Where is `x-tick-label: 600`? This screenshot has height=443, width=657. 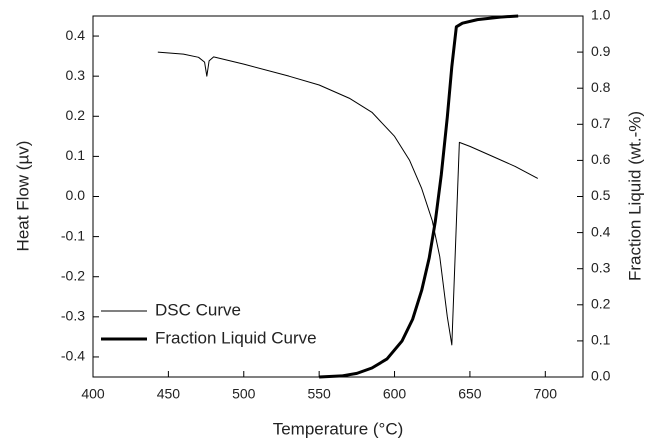
x-tick-label: 600 is located at coordinates (395, 394).